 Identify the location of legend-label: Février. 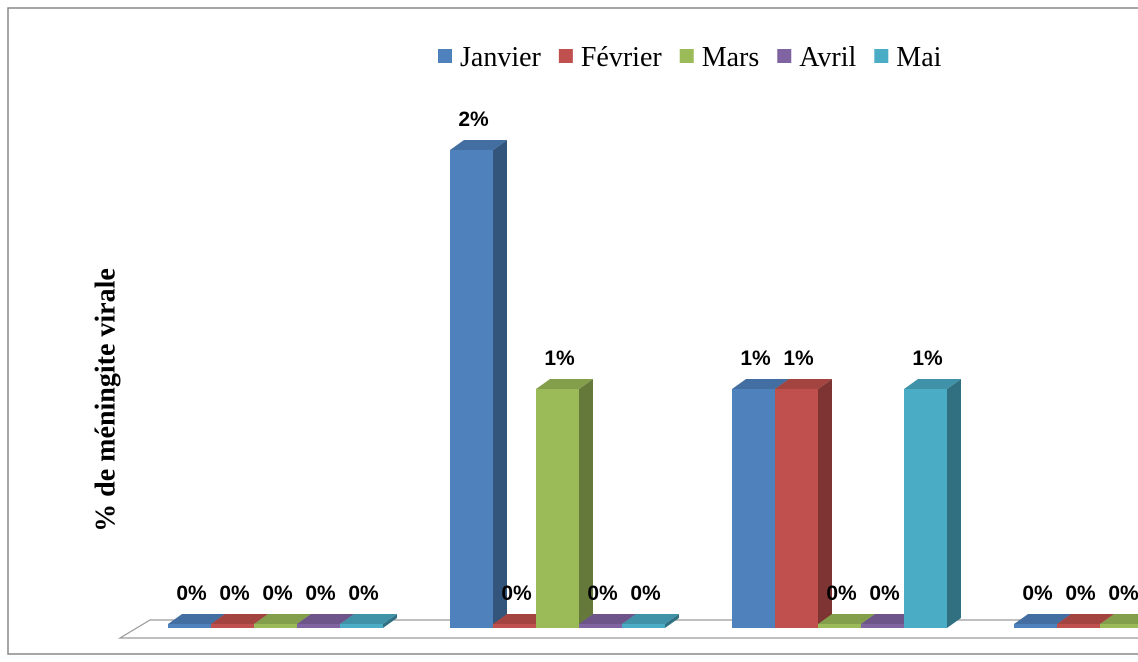
(622, 57).